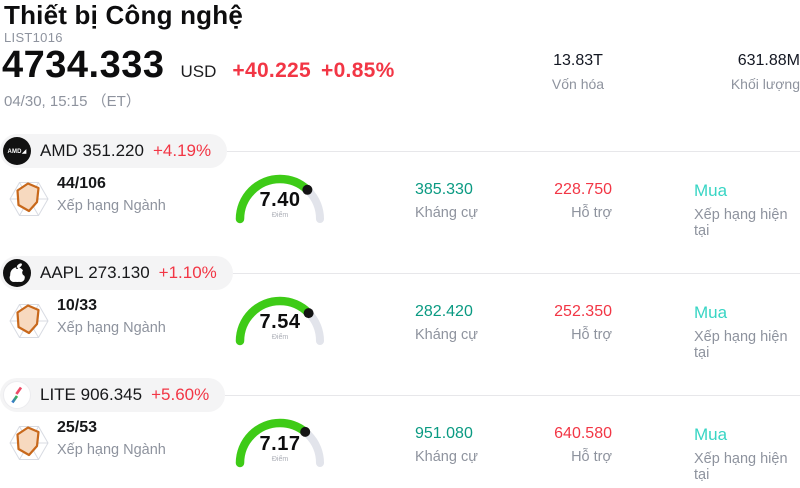 The height and width of the screenshot is (488, 800). What do you see at coordinates (33, 37) in the screenshot?
I see `list-id: LIST1016` at bounding box center [33, 37].